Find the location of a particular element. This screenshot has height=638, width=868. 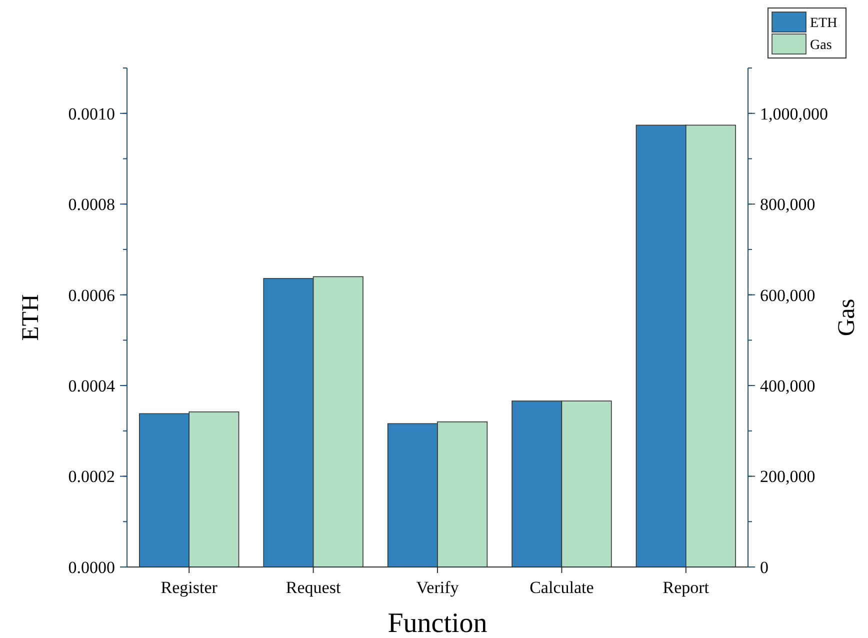

y2-tick-label: 200,000 is located at coordinates (788, 476).